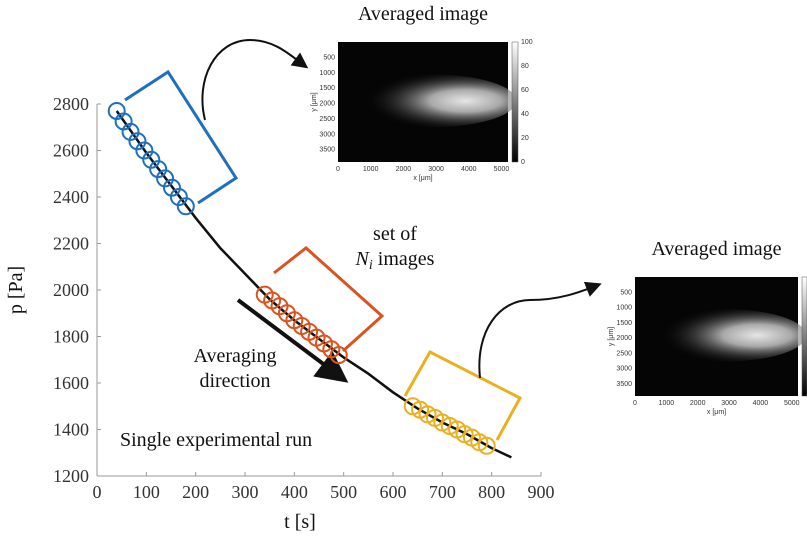 This screenshot has width=807, height=537. Describe the element at coordinates (525, 114) in the screenshot. I see `colorbar-tick: 40` at that location.